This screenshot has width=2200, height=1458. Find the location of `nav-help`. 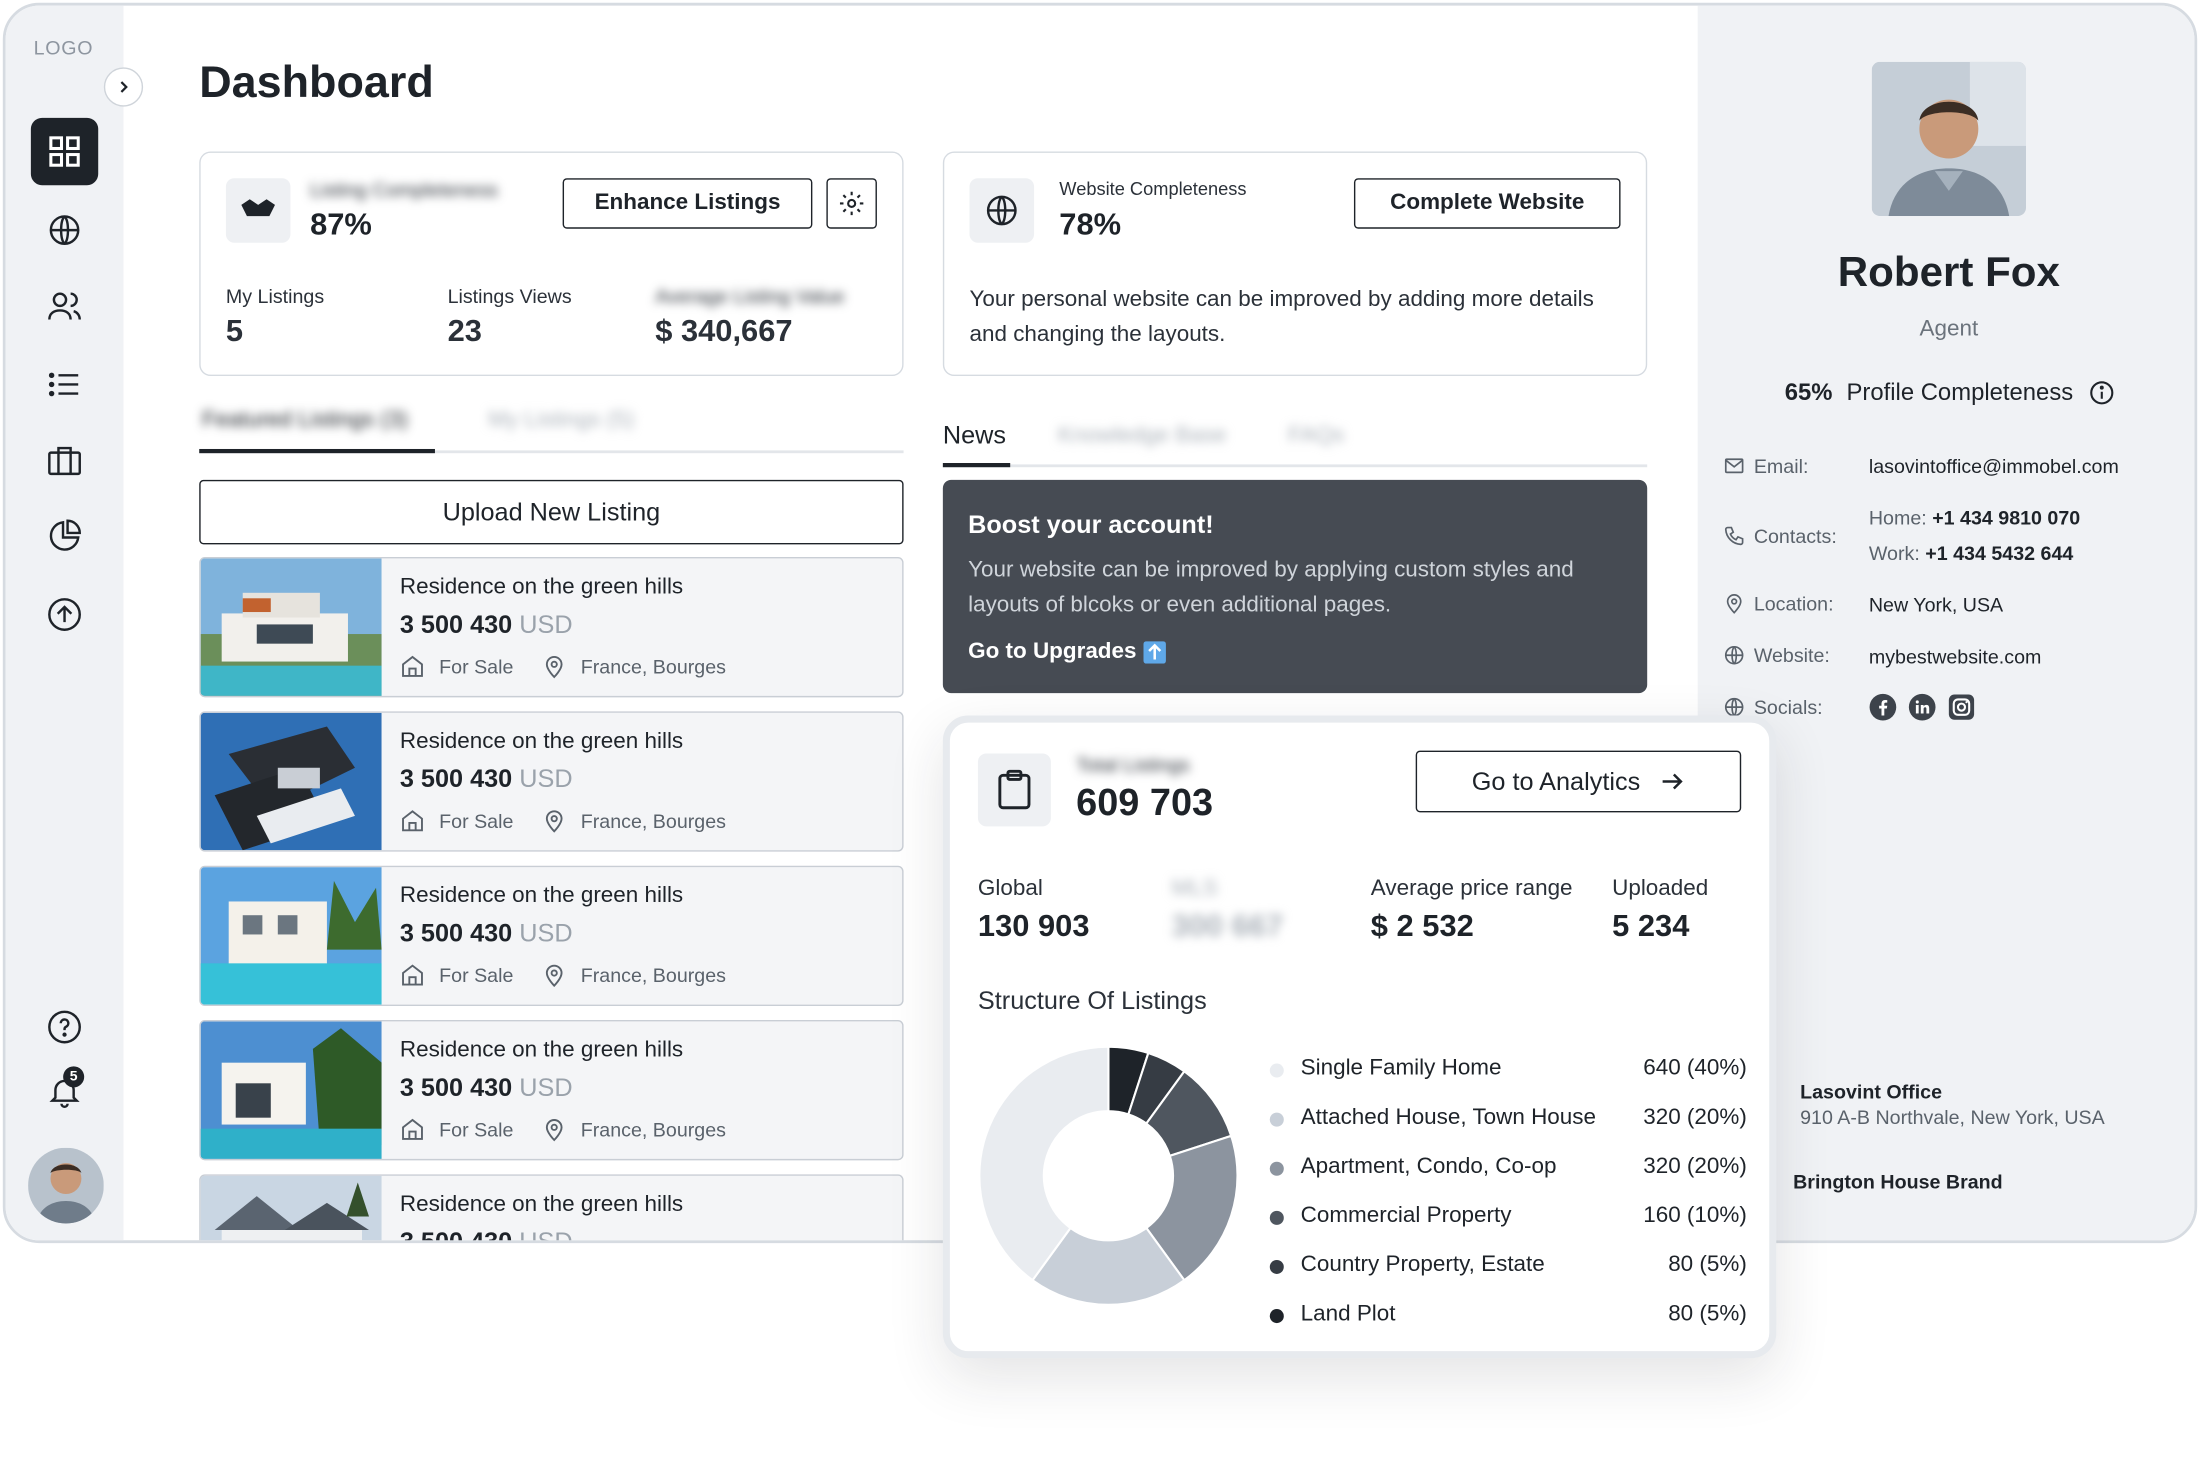

nav-help is located at coordinates (64, 1026).